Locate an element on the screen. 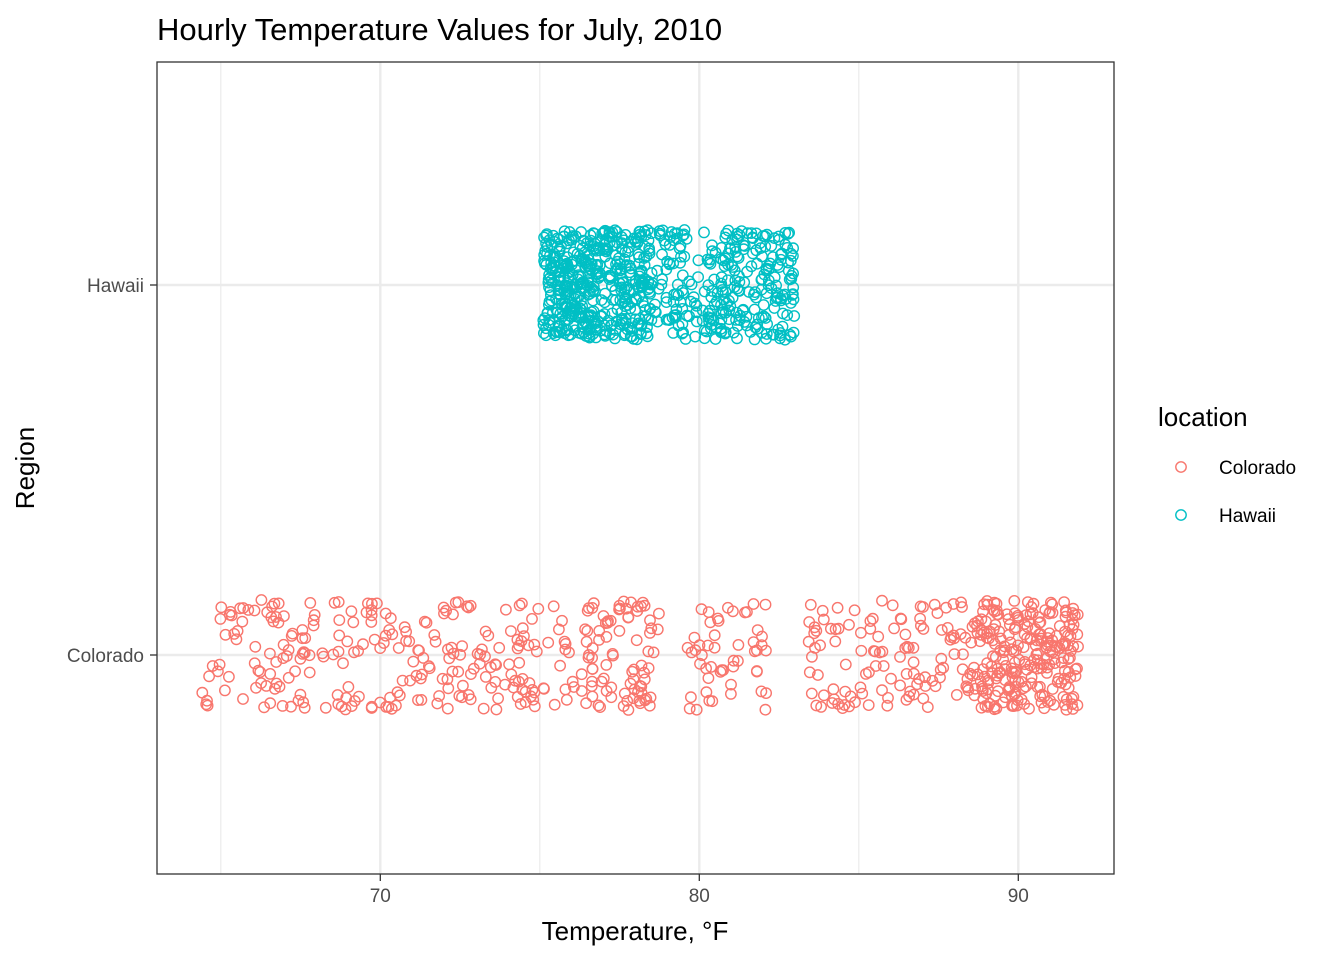 This screenshot has width=1344, height=960. legend-key-hawaii is located at coordinates (1181, 515).